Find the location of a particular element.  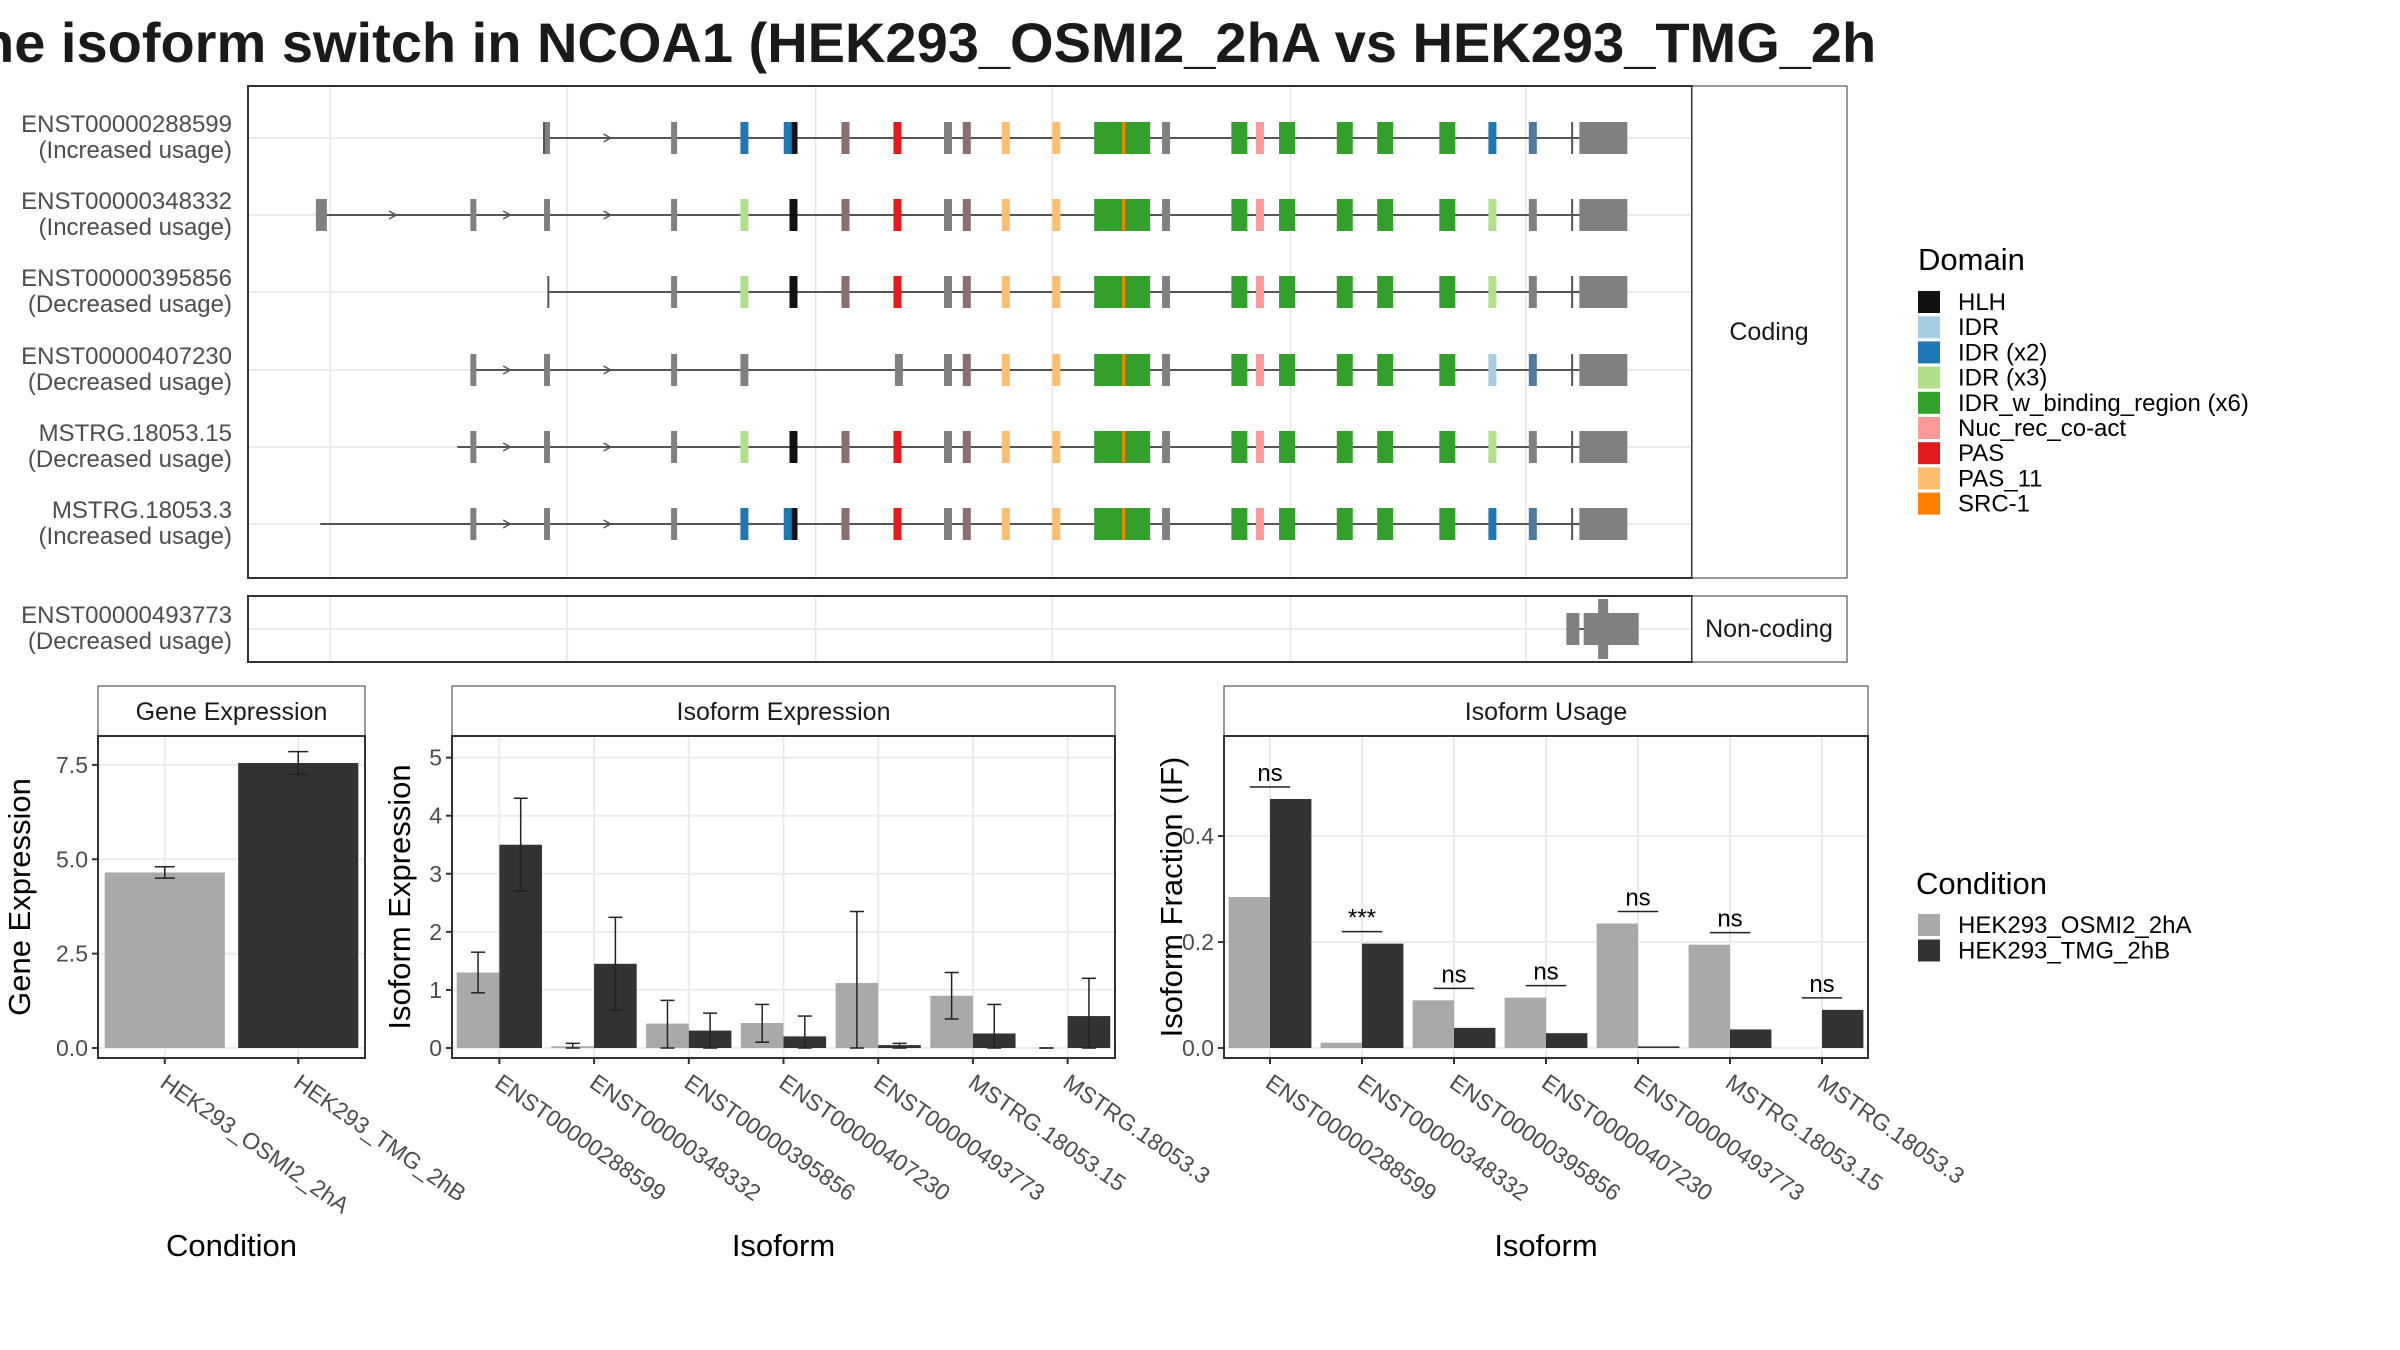

panel-strip is located at coordinates (1546, 711).